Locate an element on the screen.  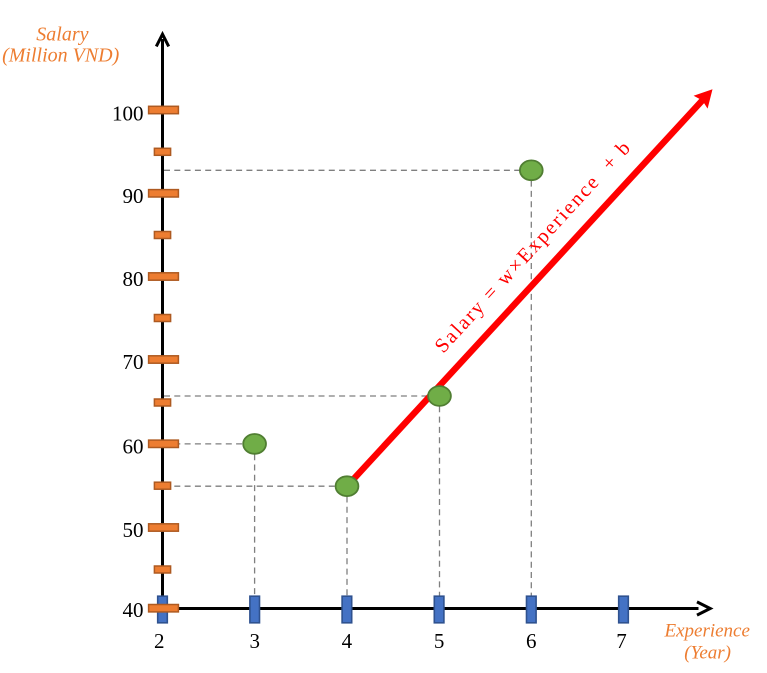
svg-text: 40 is located at coordinates (133, 610).